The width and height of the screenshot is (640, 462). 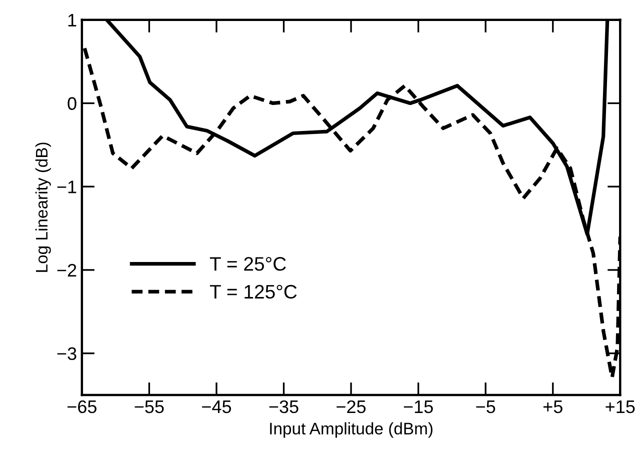 I want to click on y-axis-title: Log Linearity (dB), so click(x=43, y=207).